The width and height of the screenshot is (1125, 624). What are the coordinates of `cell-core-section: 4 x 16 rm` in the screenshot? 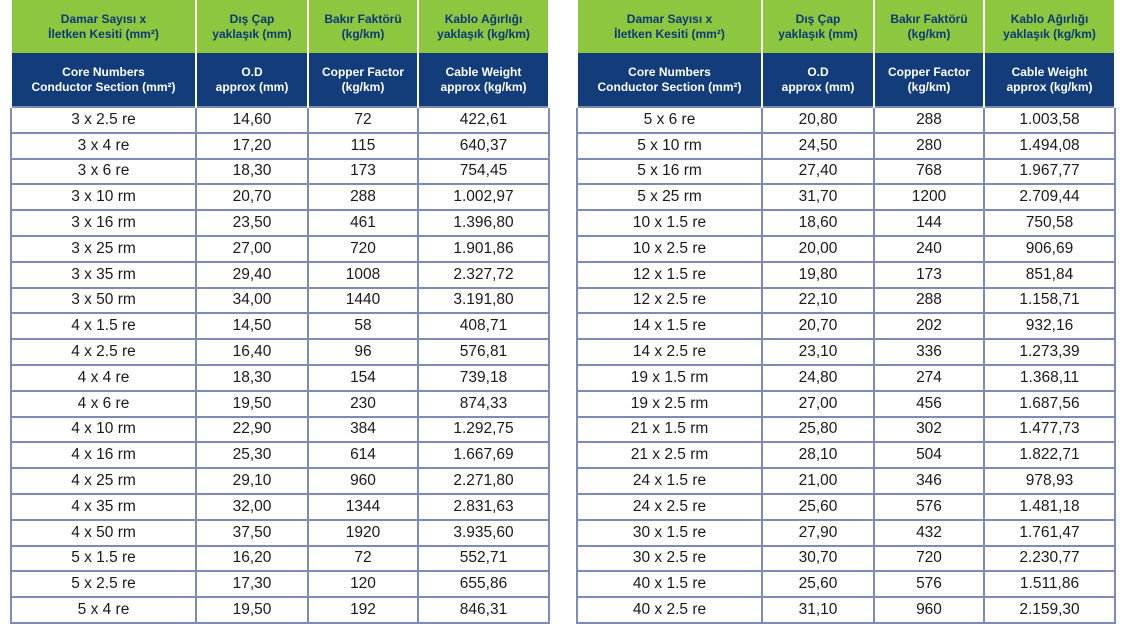 It's located at (103, 456).